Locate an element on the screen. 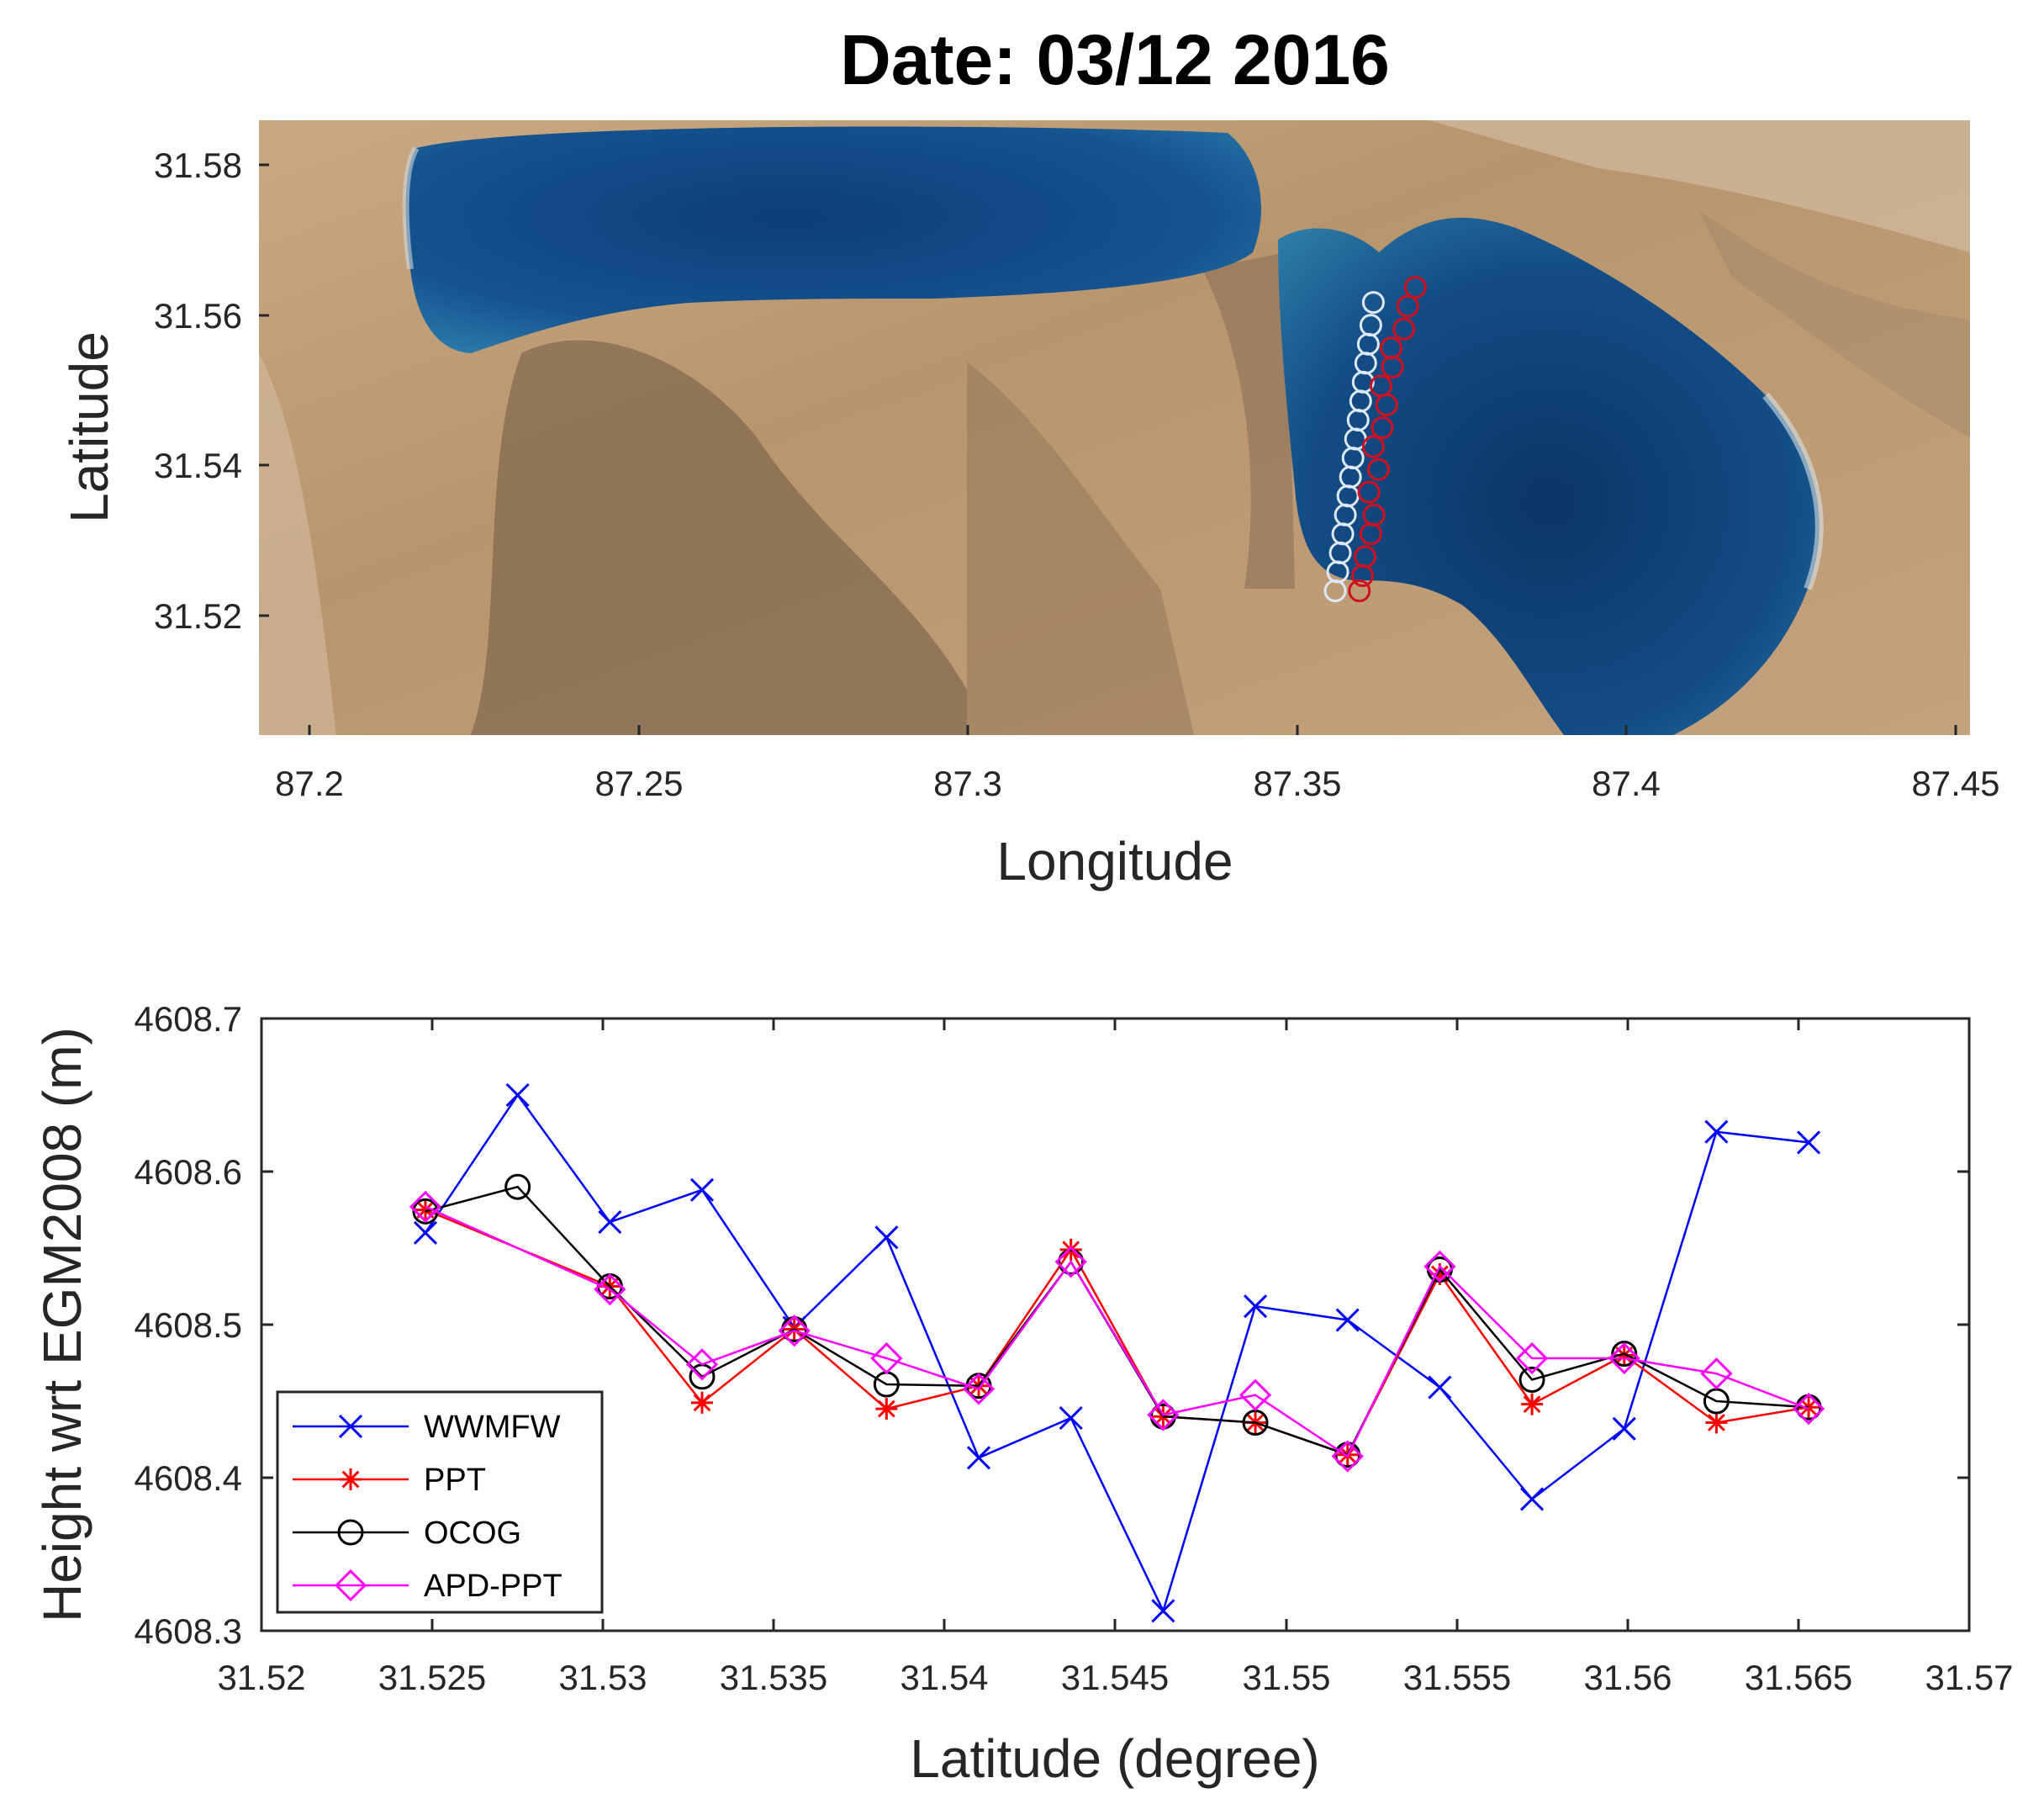 The height and width of the screenshot is (1820, 2044). legend-marker-apd-ppt is located at coordinates (350, 1585).